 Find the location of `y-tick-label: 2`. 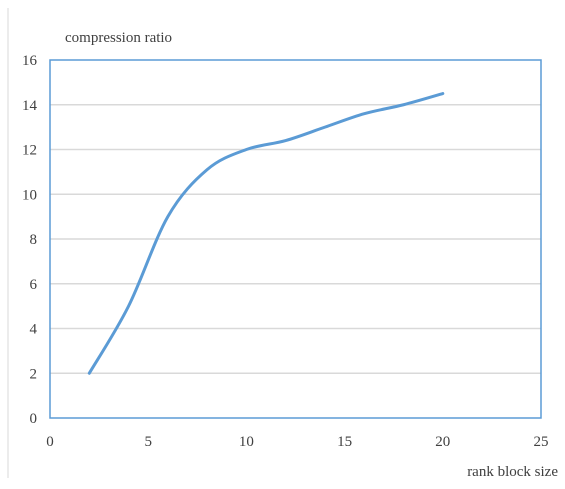

y-tick-label: 2 is located at coordinates (34, 374).